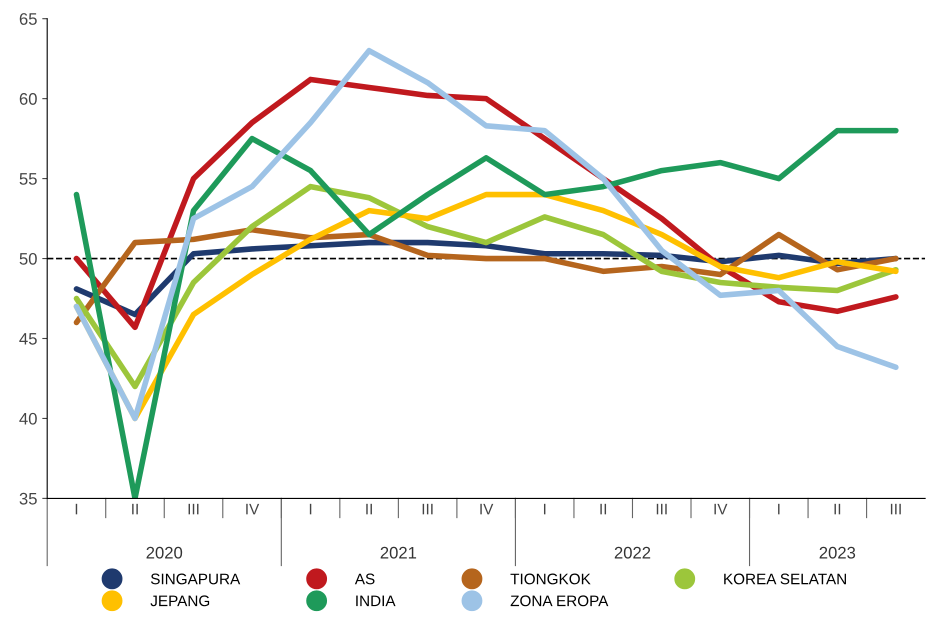 The width and height of the screenshot is (944, 623). What do you see at coordinates (28, 498) in the screenshot?
I see `y-tick-label: 35` at bounding box center [28, 498].